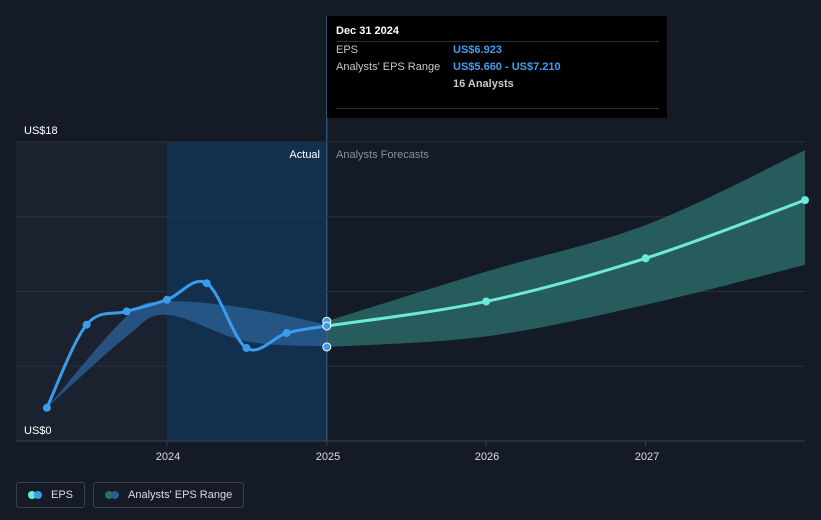 This screenshot has height=520, width=821. I want to click on tooltip-date: Dec 31 2024, so click(367, 31).